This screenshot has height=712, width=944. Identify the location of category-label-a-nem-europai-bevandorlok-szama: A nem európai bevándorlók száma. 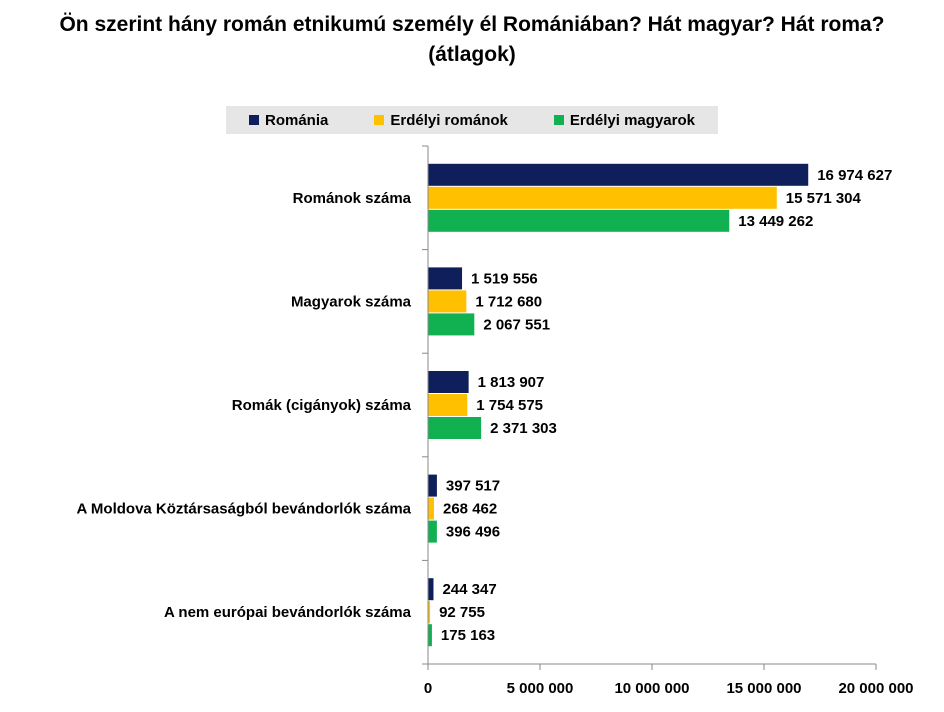
(288, 612).